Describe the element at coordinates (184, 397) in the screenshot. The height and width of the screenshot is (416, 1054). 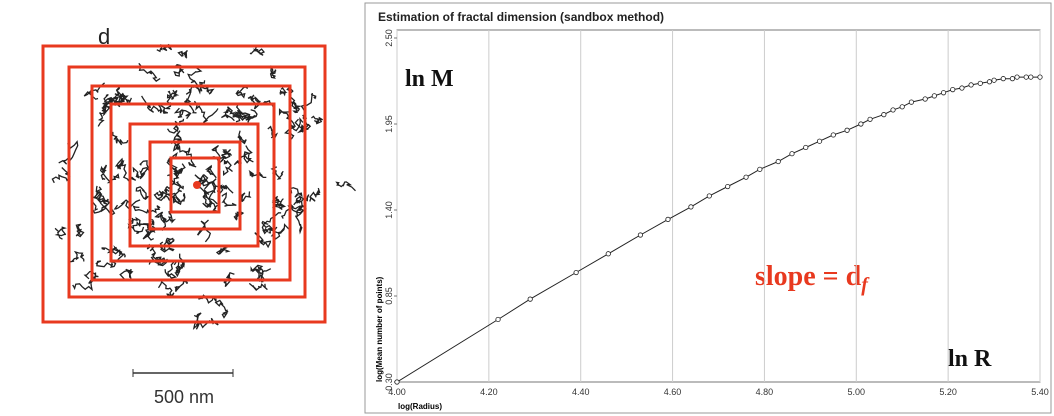
I see `scale-label: 500 nm` at that location.